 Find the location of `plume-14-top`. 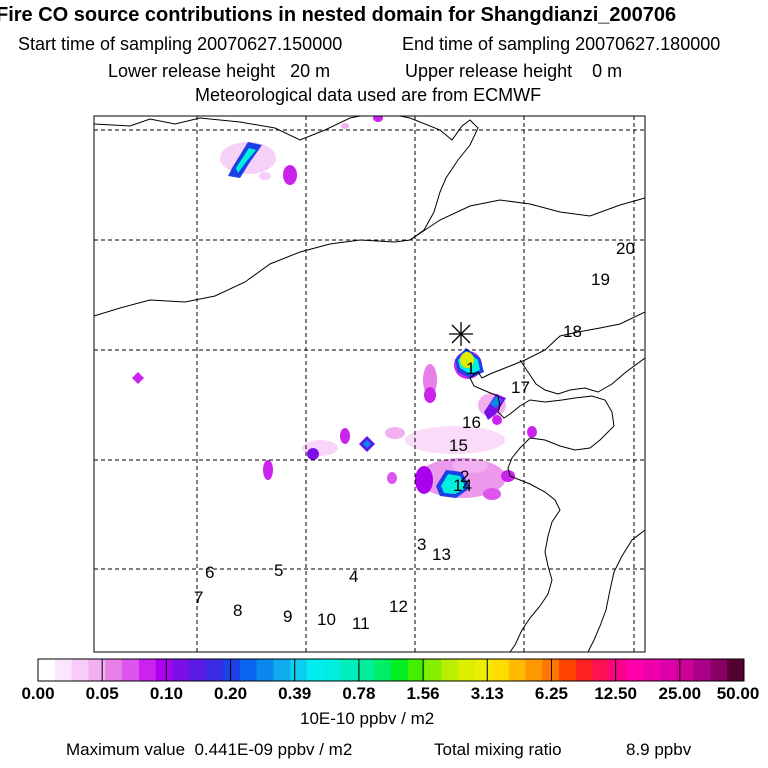

plume-14-top is located at coordinates (470, 466).